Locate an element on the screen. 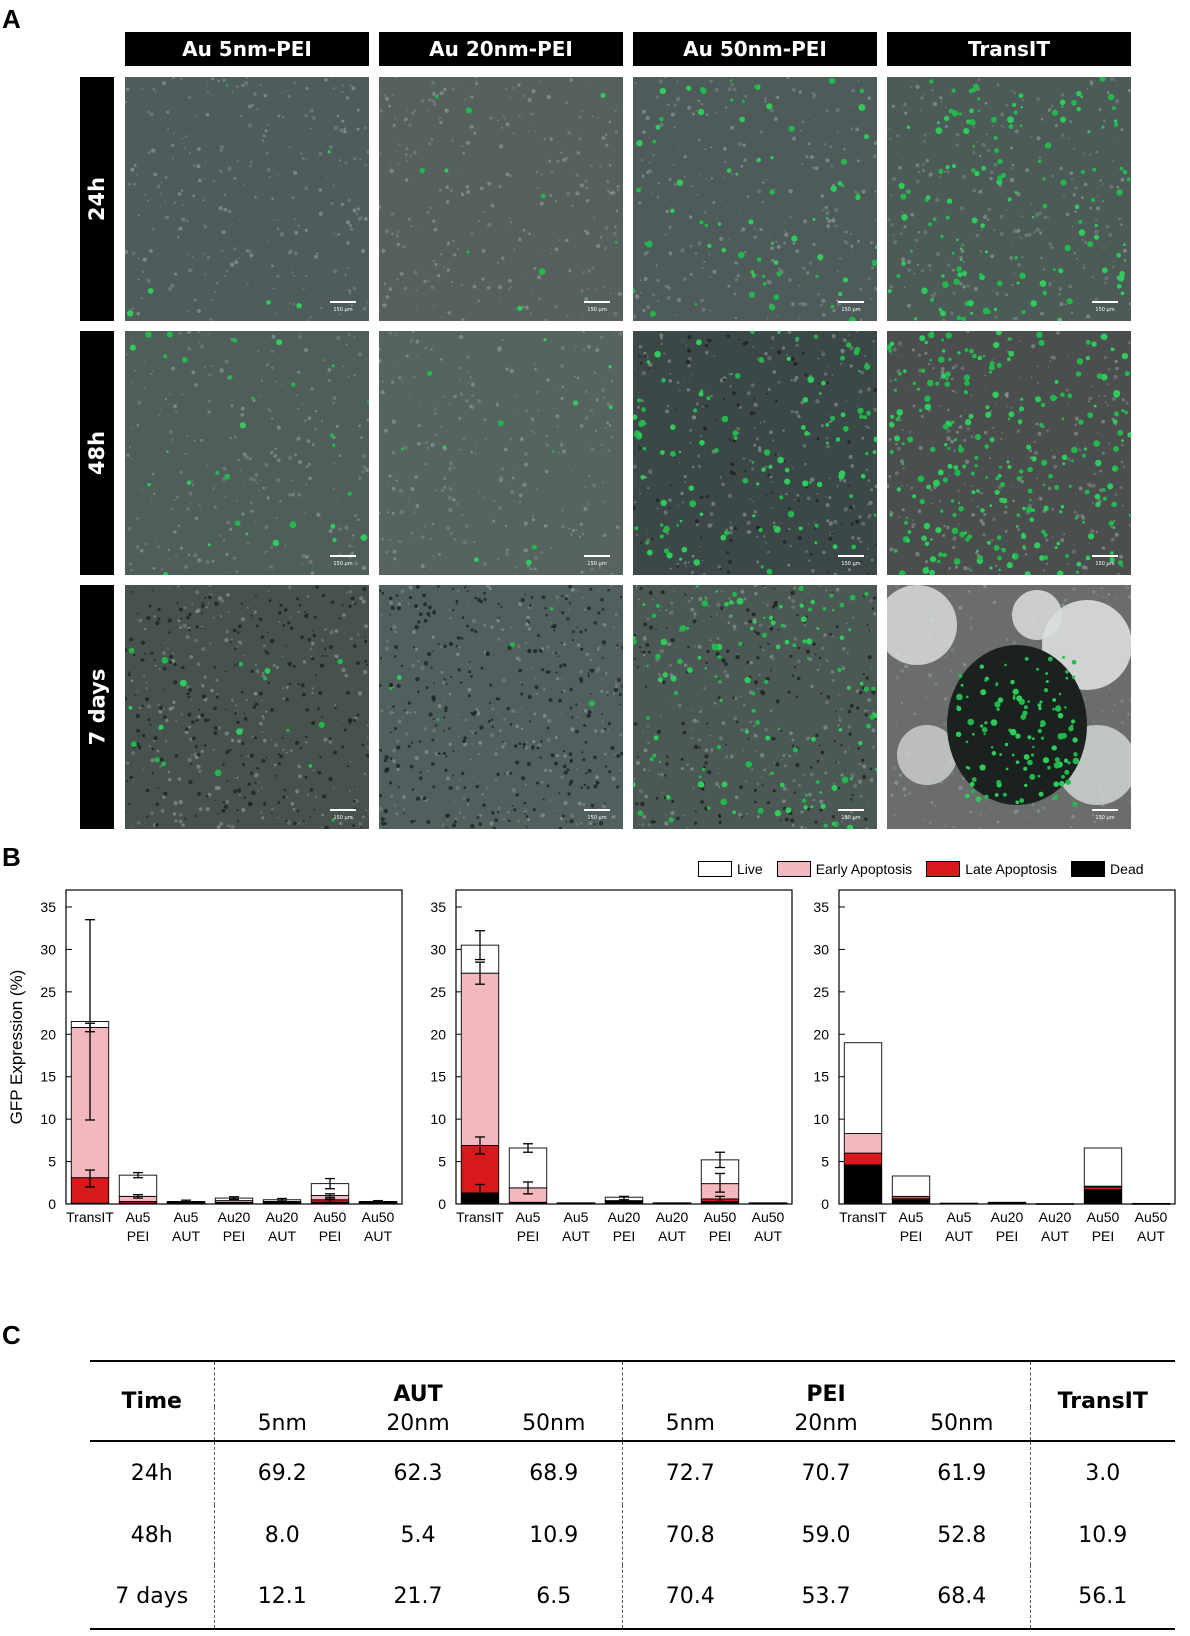  cell-aut-50nm: 68.9 is located at coordinates (554, 1473).